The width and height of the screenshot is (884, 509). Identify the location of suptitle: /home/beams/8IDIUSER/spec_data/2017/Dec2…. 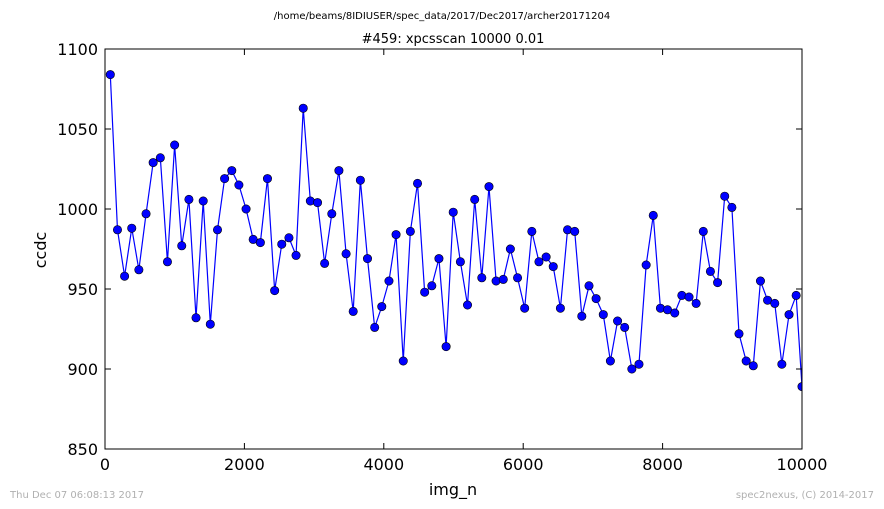
(442, 16).